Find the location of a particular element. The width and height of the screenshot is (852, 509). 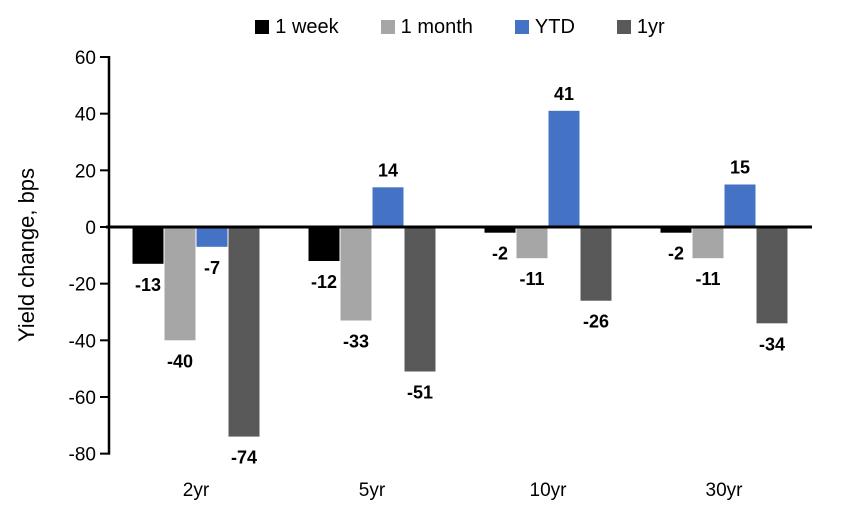

chart-legend: 1 week 1 month YTD 1yr is located at coordinates (460, 27).